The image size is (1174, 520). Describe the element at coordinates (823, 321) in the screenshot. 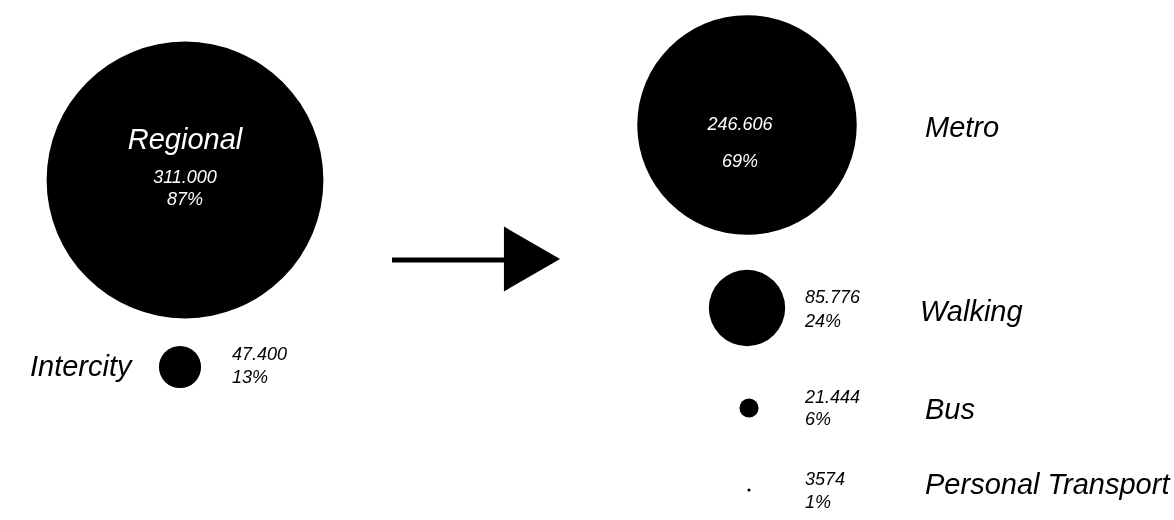

I see `data-label: 24%` at that location.